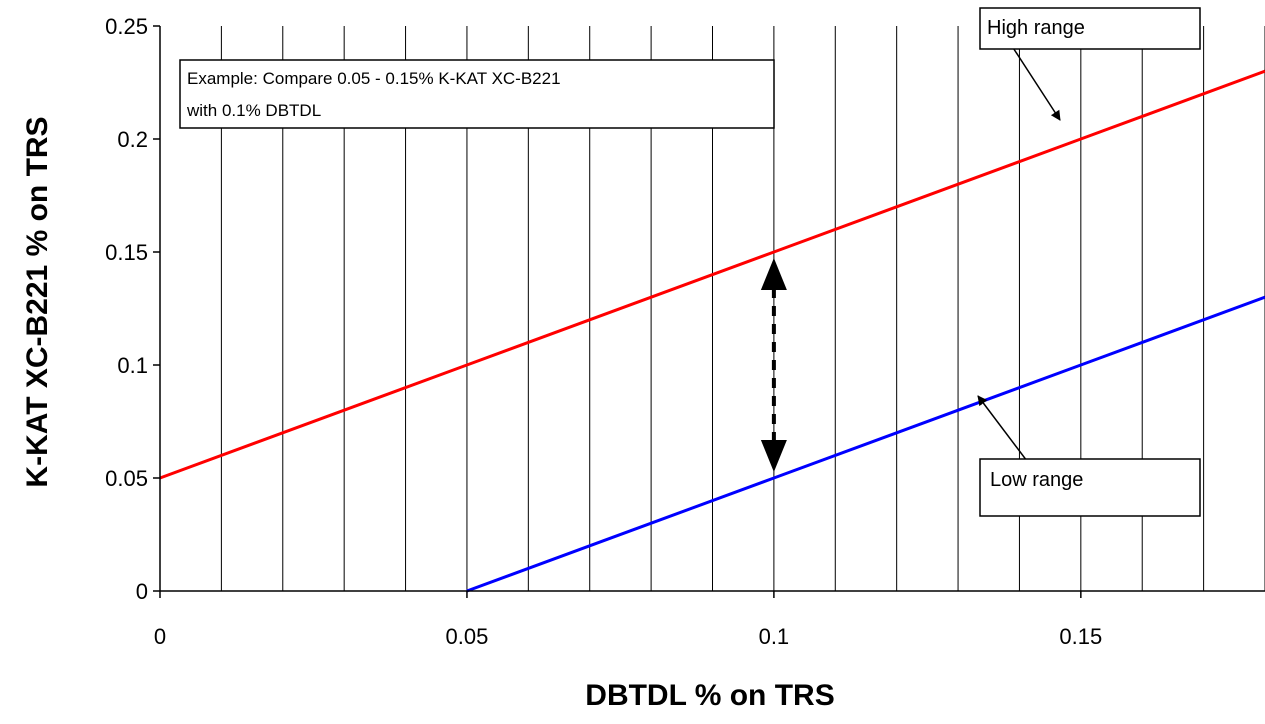 This screenshot has width=1265, height=724. What do you see at coordinates (709, 695) in the screenshot?
I see `x-axis-title: DBTDL % on TRS` at bounding box center [709, 695].